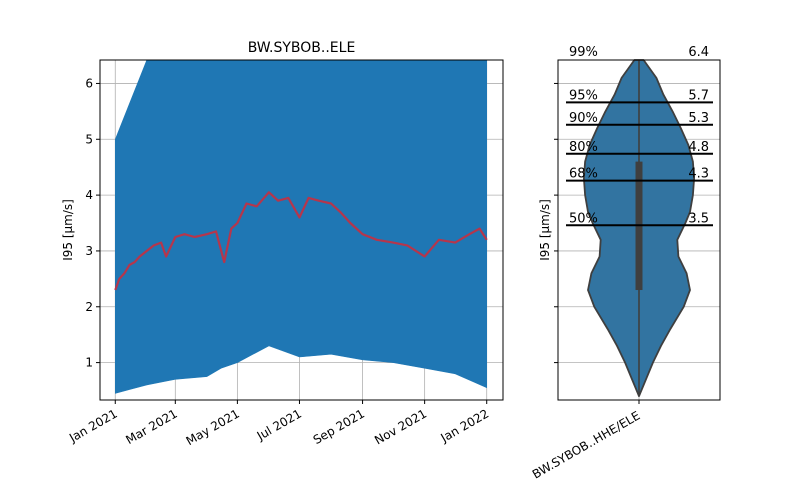 The width and height of the screenshot is (800, 500). Describe the element at coordinates (698, 218) in the screenshot. I see `percentile-value: 3.5` at that location.